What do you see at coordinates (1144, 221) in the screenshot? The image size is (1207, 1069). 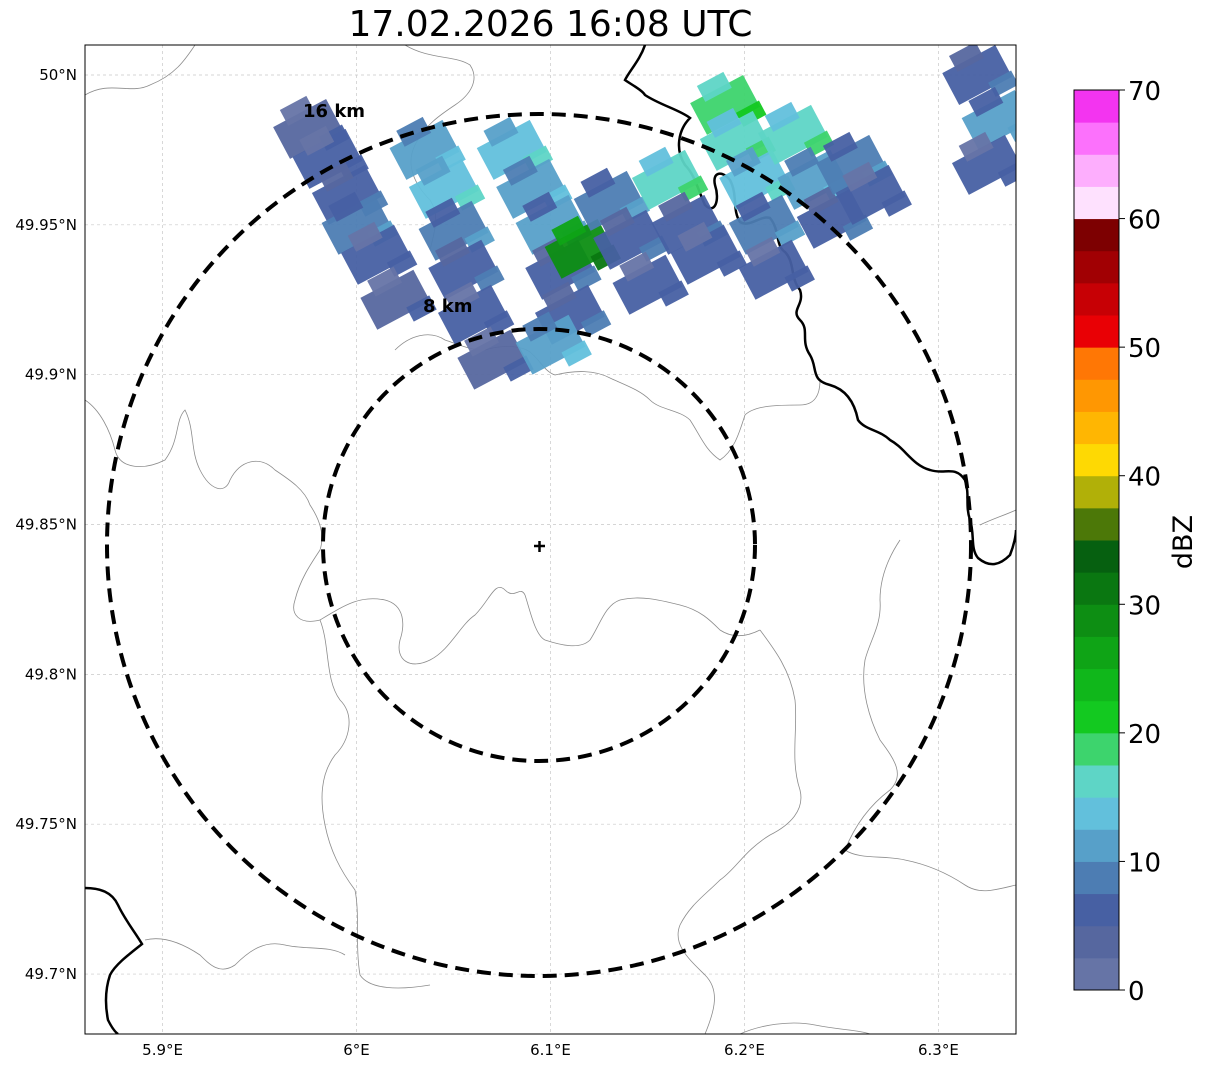 I see `colorbar-tick-label: 60` at bounding box center [1144, 221].